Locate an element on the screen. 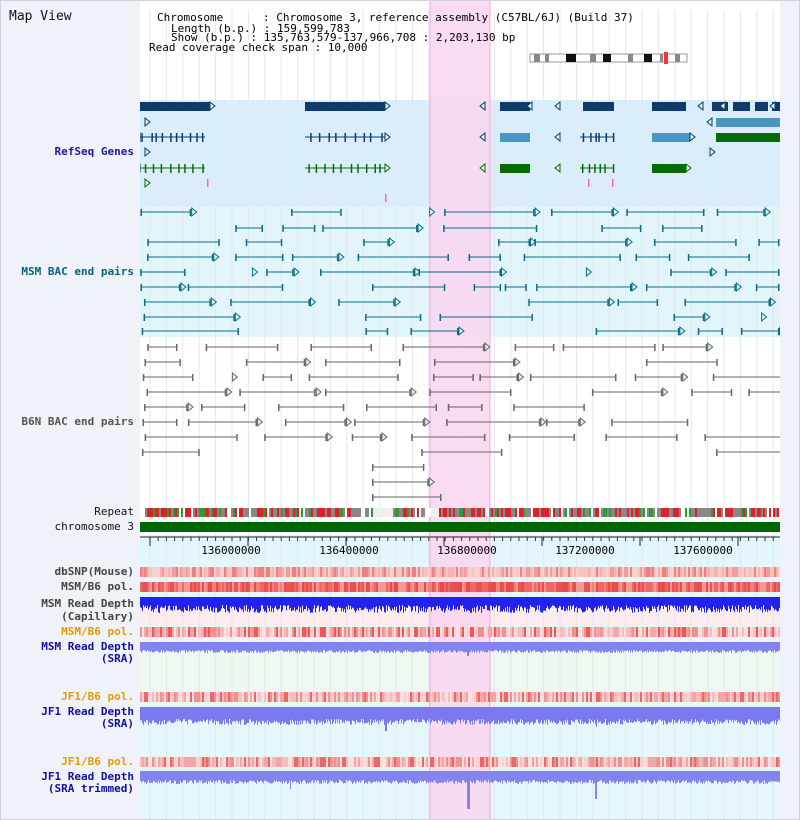 This screenshot has height=820, width=800. exon is located at coordinates (595, 168).